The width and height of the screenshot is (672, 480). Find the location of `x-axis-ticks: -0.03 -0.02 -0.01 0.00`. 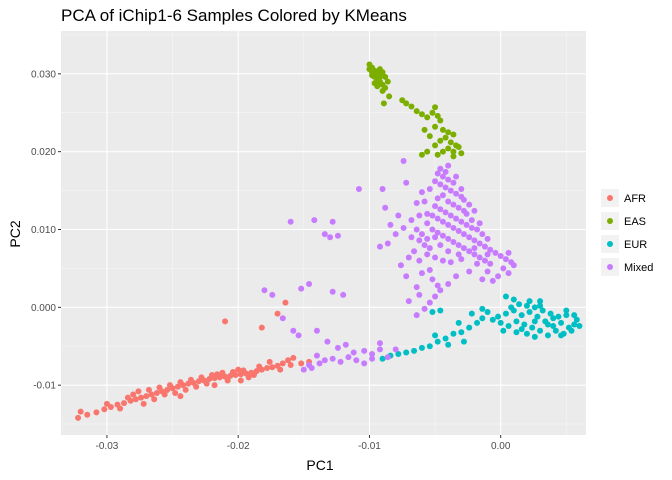

x-axis-ticks: -0.03 -0.02 -0.01 0.00 is located at coordinates (303, 443).